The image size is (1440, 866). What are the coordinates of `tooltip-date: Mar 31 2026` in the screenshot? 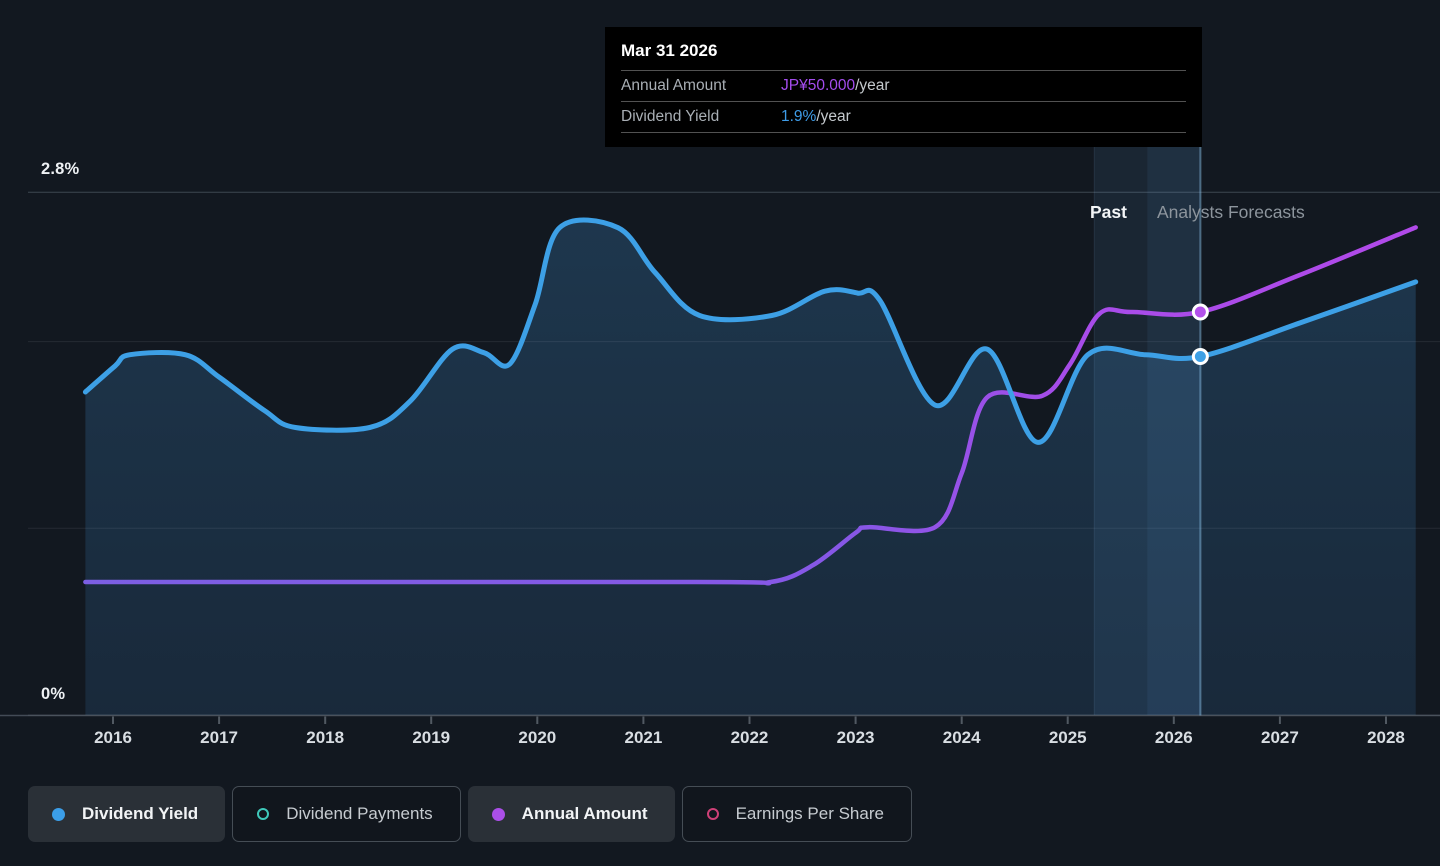 It's located at (669, 50).